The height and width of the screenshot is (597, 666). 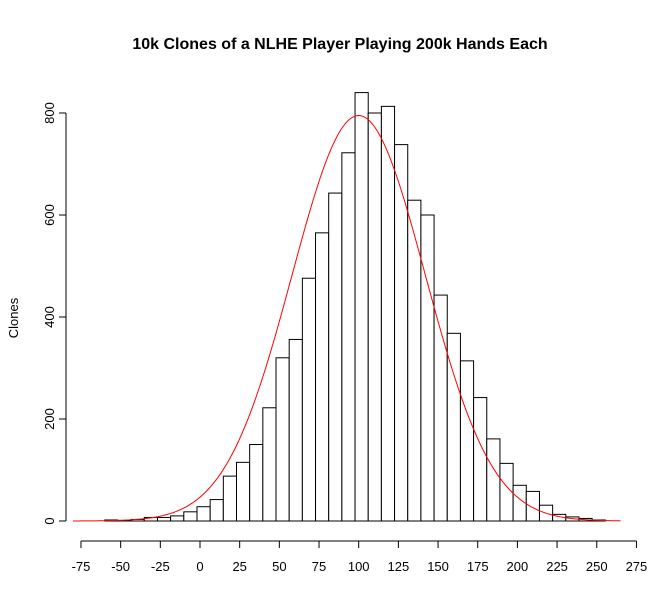 What do you see at coordinates (359, 566) in the screenshot?
I see `x-tick-label: 100` at bounding box center [359, 566].